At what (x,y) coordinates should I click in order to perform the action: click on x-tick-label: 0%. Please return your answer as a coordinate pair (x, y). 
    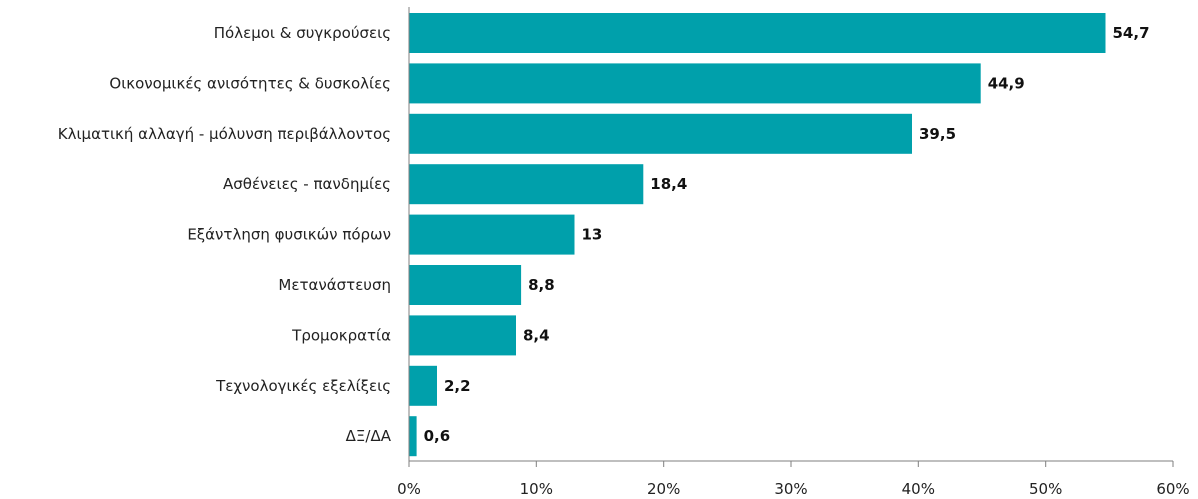
    Looking at the image, I should click on (409, 489).